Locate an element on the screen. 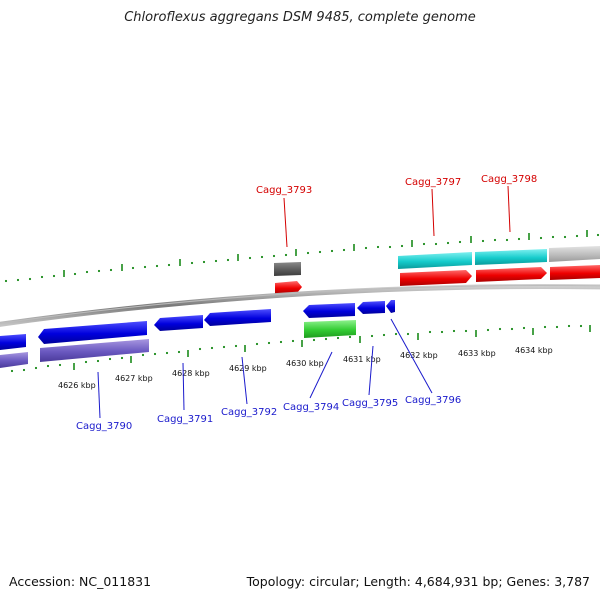  scale-label: 4631 kbp is located at coordinates (362, 359).